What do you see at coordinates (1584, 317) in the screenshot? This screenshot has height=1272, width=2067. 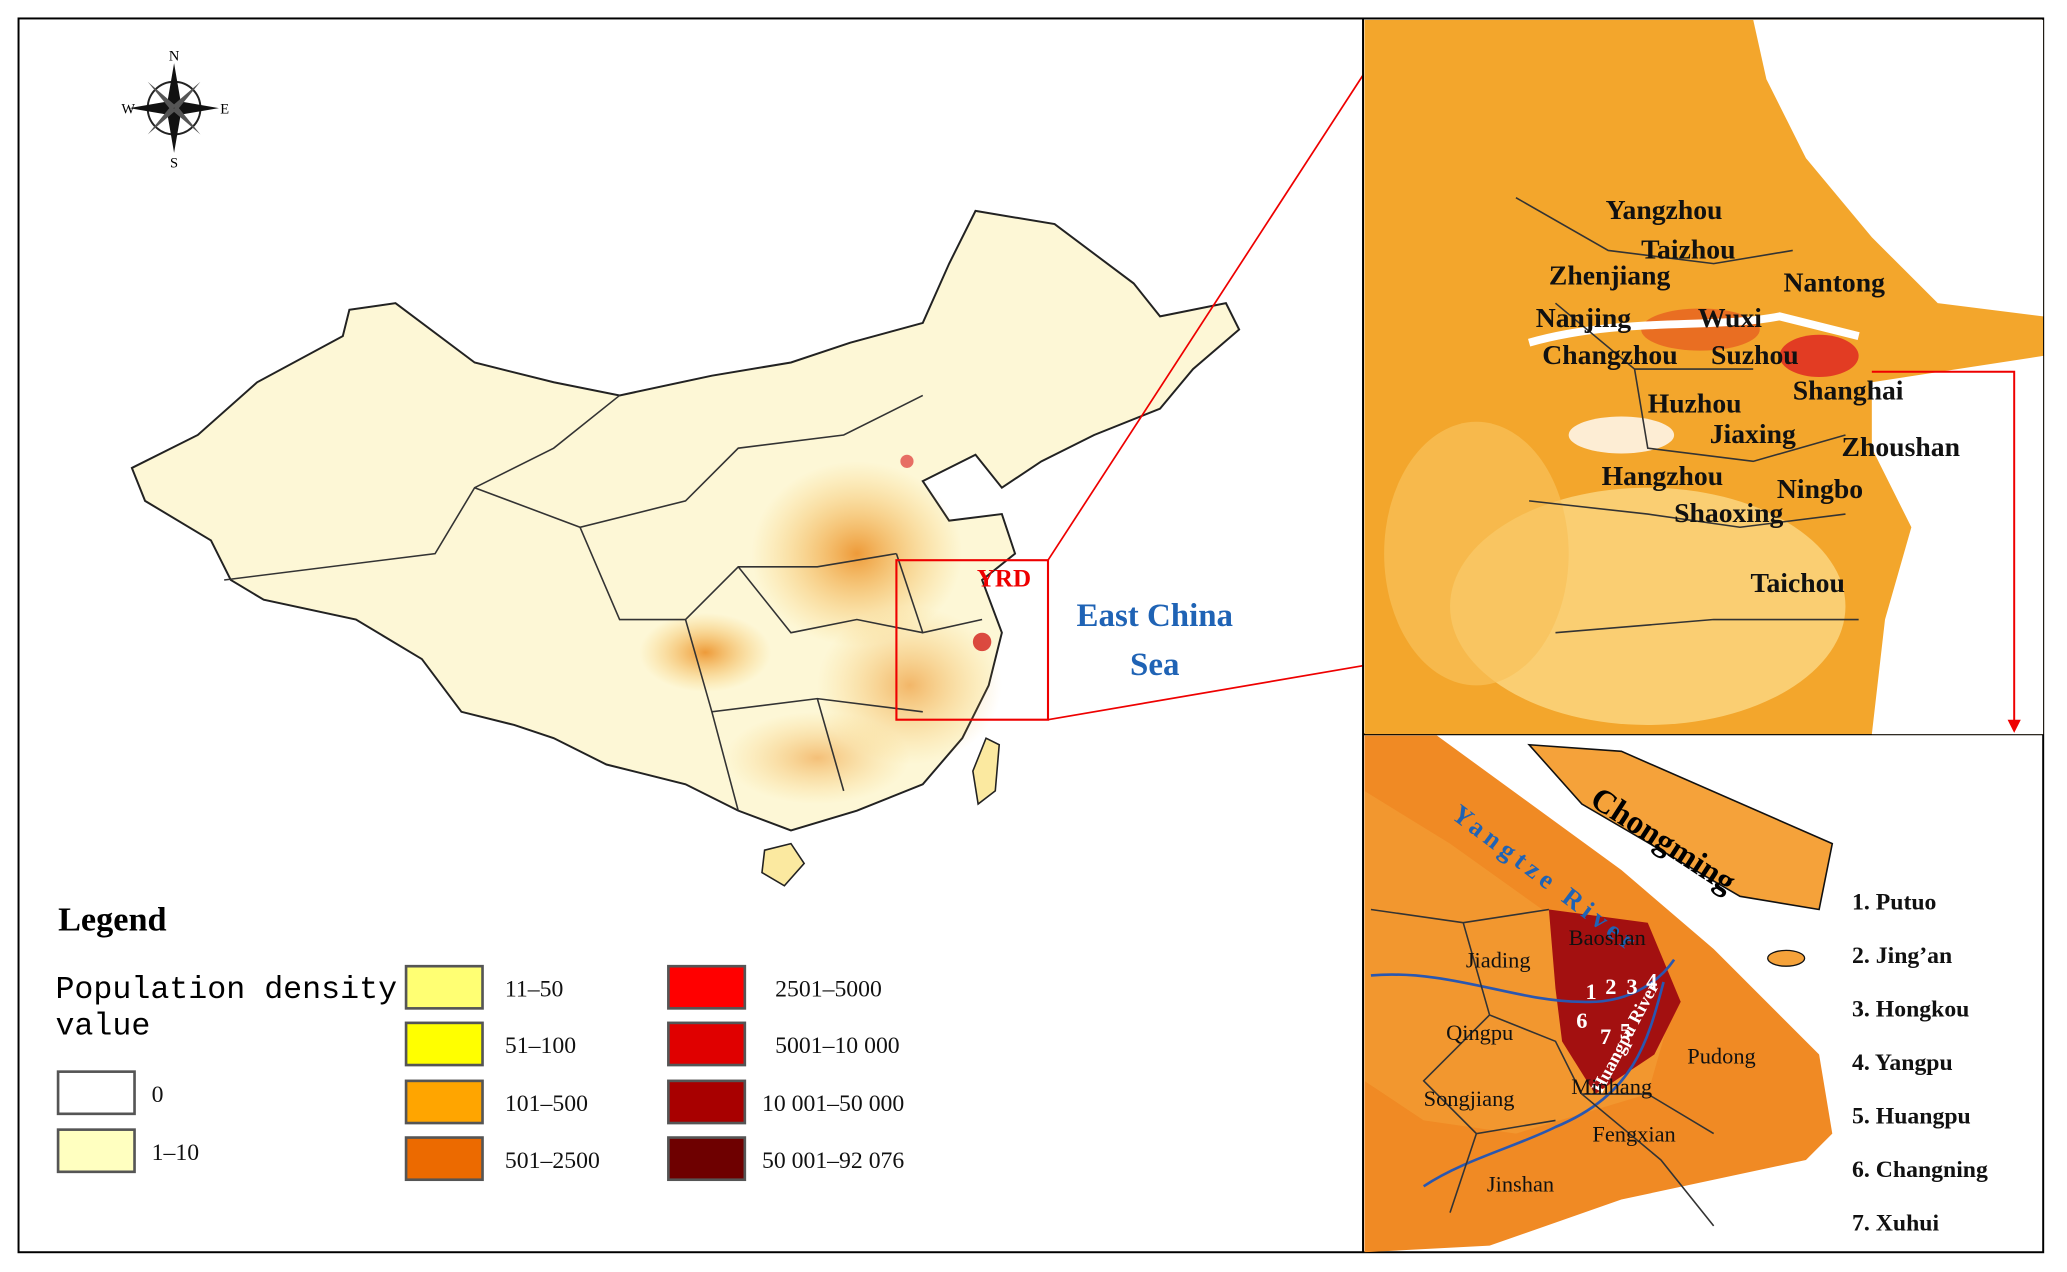 I see `city-label: Nanjing` at bounding box center [1584, 317].